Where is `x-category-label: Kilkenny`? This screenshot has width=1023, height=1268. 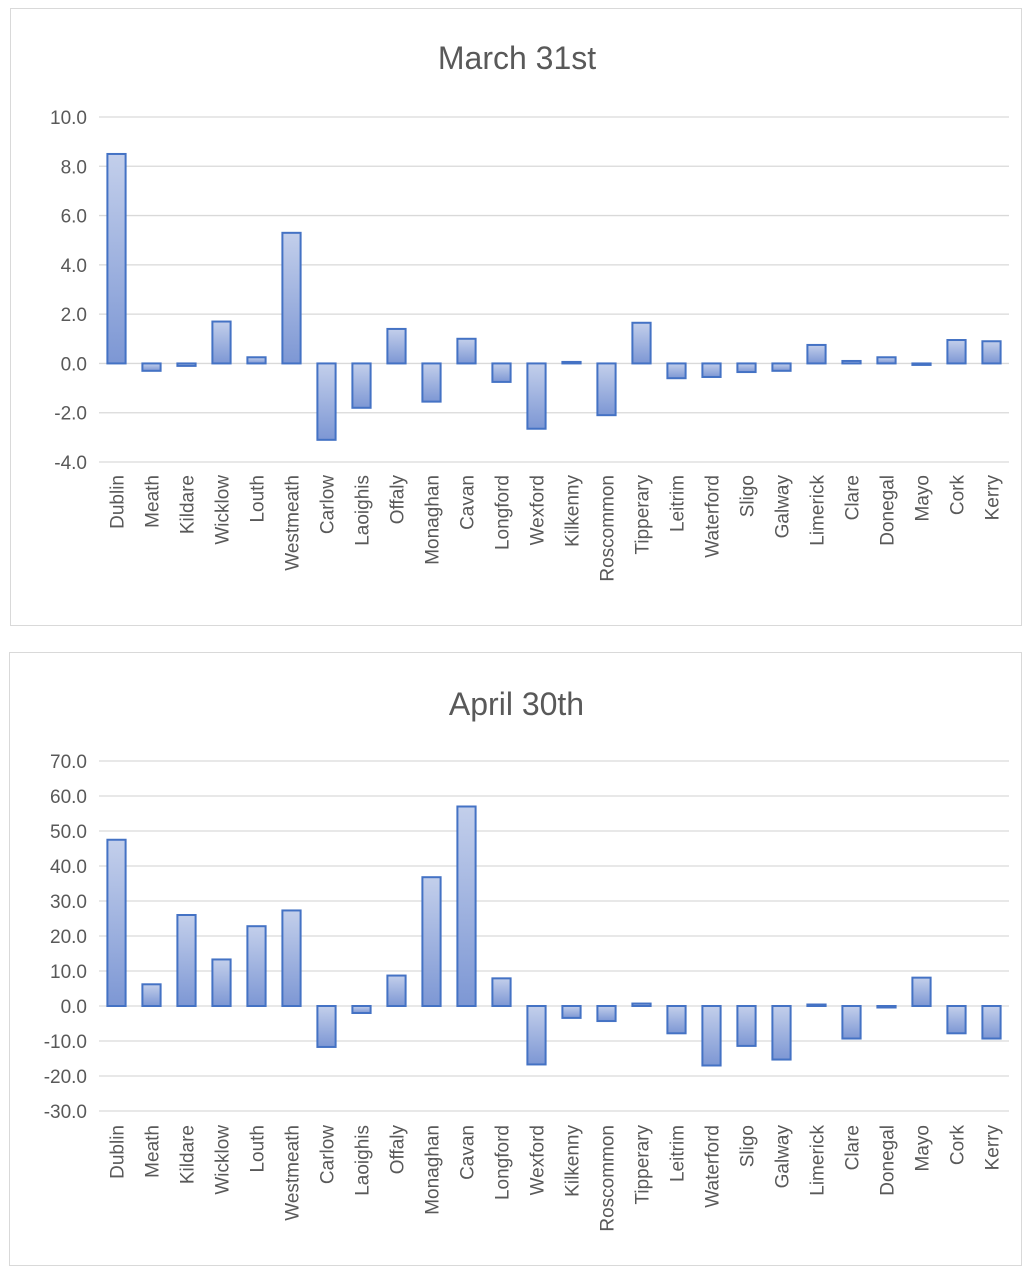
x-category-label: Kilkenny is located at coordinates (573, 511).